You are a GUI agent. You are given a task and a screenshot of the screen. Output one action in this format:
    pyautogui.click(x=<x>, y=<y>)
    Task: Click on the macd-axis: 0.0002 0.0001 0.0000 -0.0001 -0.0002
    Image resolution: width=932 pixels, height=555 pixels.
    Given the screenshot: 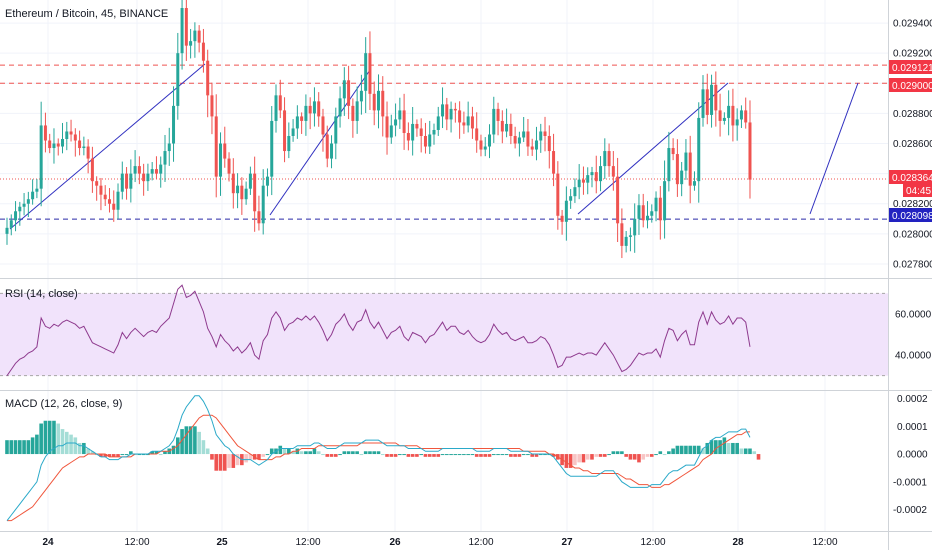 What is the action you would take?
    pyautogui.click(x=910, y=455)
    